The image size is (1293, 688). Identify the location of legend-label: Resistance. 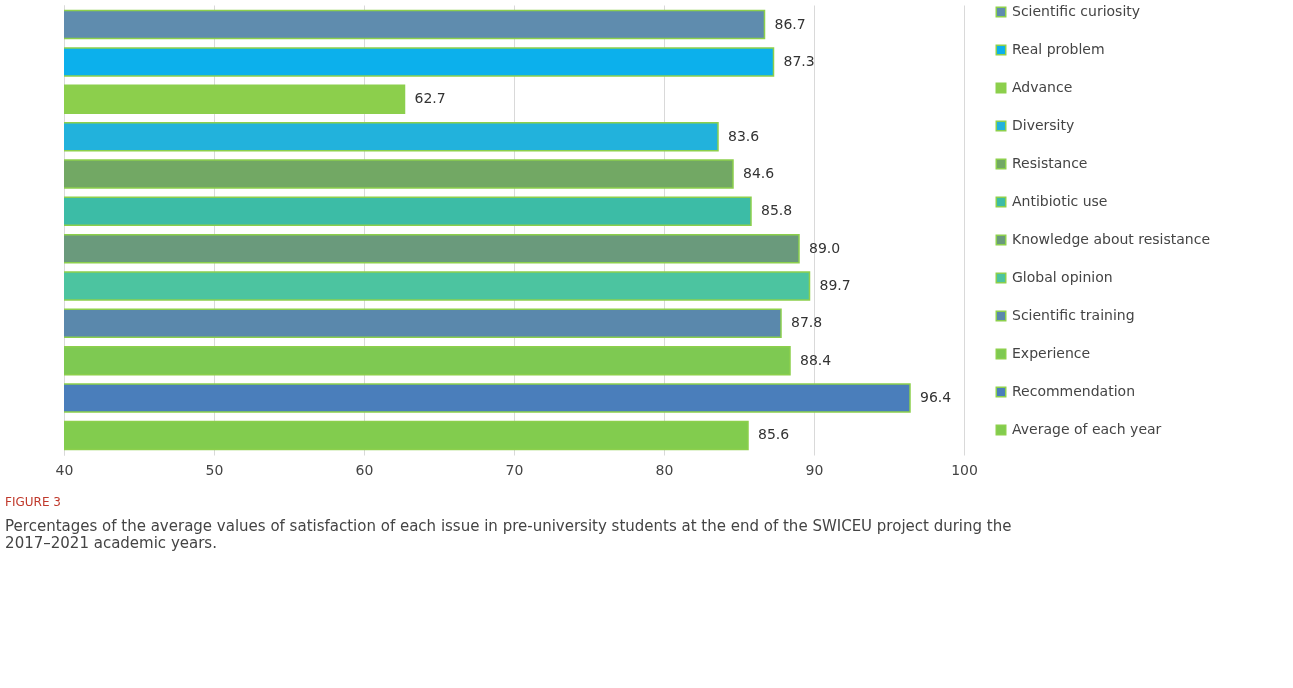
(1050, 163).